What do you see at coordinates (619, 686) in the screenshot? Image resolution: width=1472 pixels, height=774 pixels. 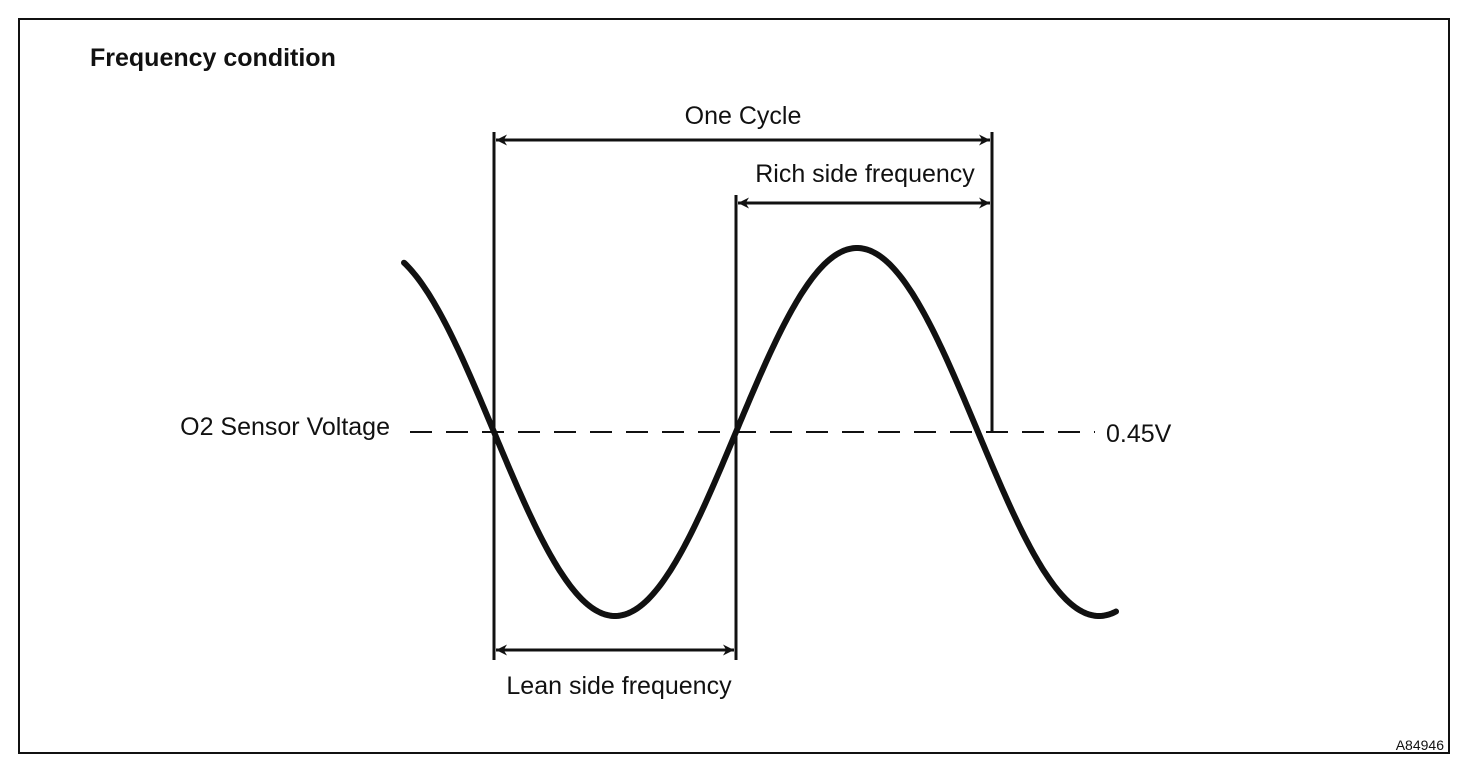 I see `lean-side-label: Lean side frequency` at bounding box center [619, 686].